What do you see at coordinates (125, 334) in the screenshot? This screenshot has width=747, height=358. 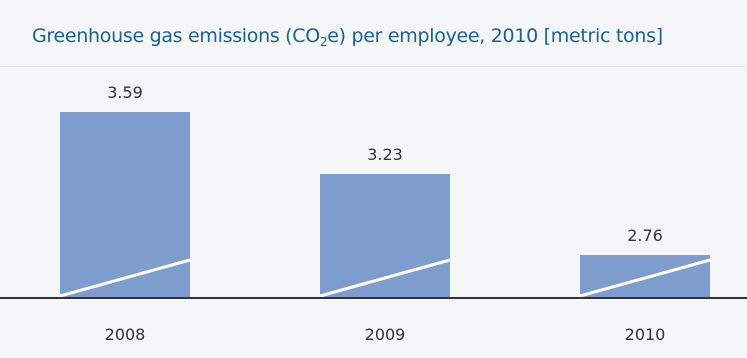 I see `category-label-2008: 2008` at bounding box center [125, 334].